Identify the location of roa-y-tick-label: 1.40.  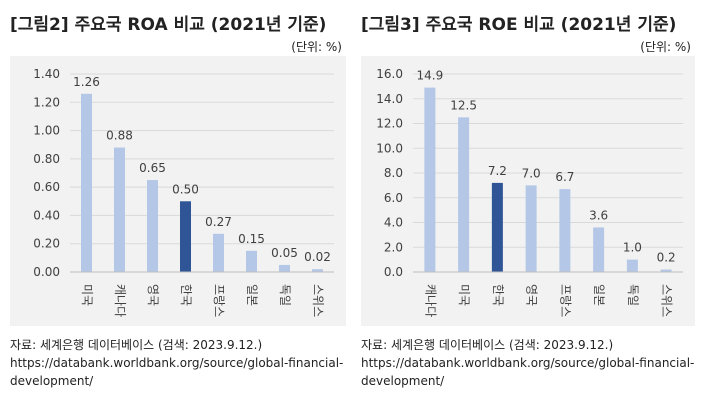
(46, 74).